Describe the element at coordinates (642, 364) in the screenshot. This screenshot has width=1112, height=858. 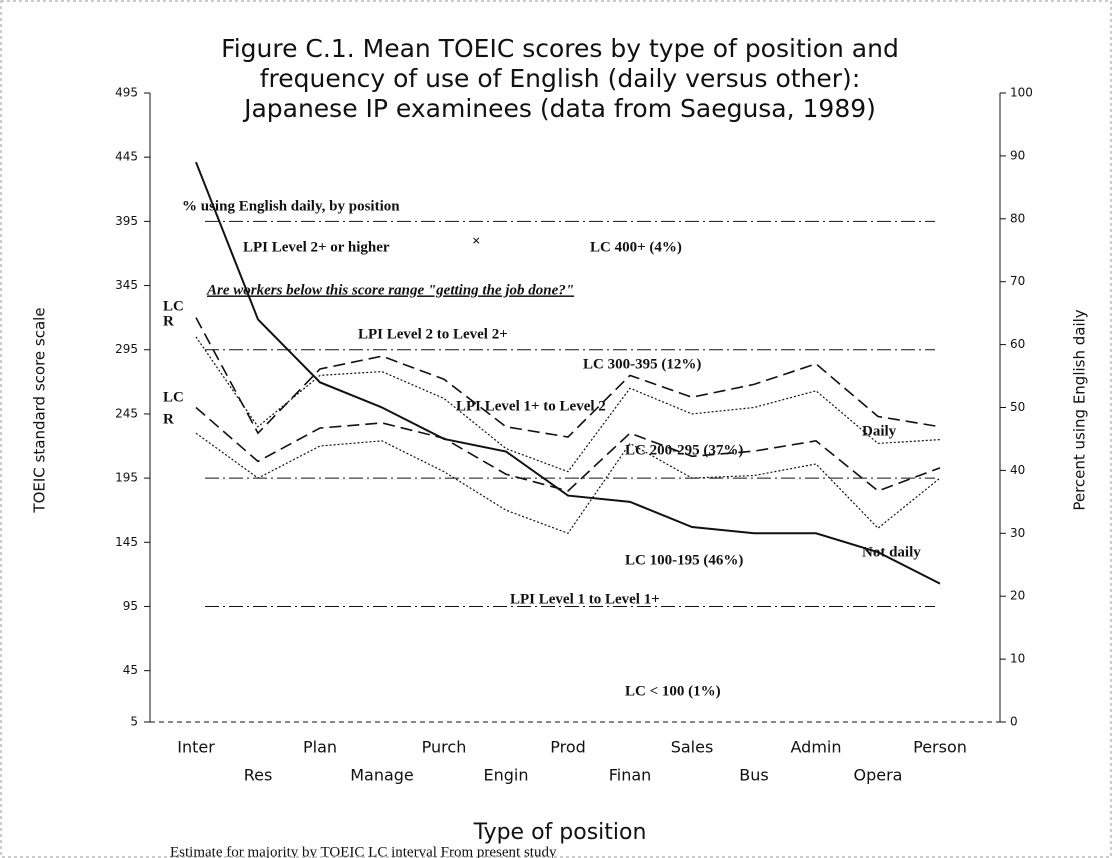
I see `annotation: LC 300-395 (12%)` at that location.